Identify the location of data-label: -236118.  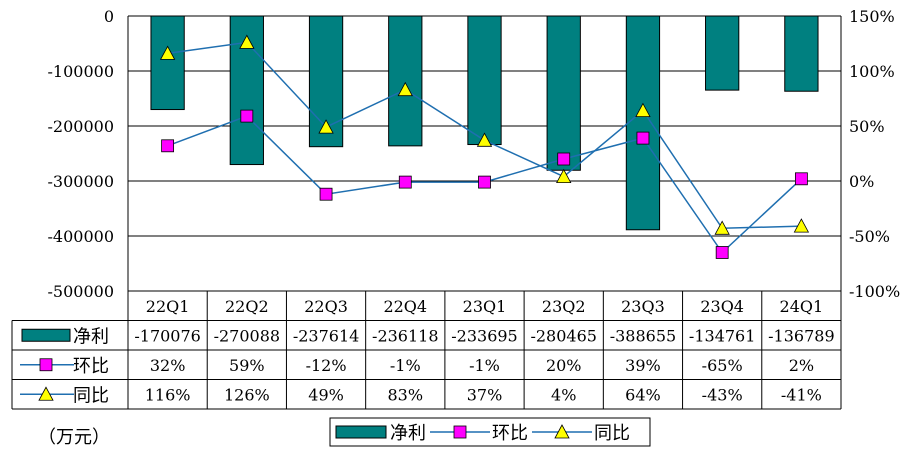
(405, 335).